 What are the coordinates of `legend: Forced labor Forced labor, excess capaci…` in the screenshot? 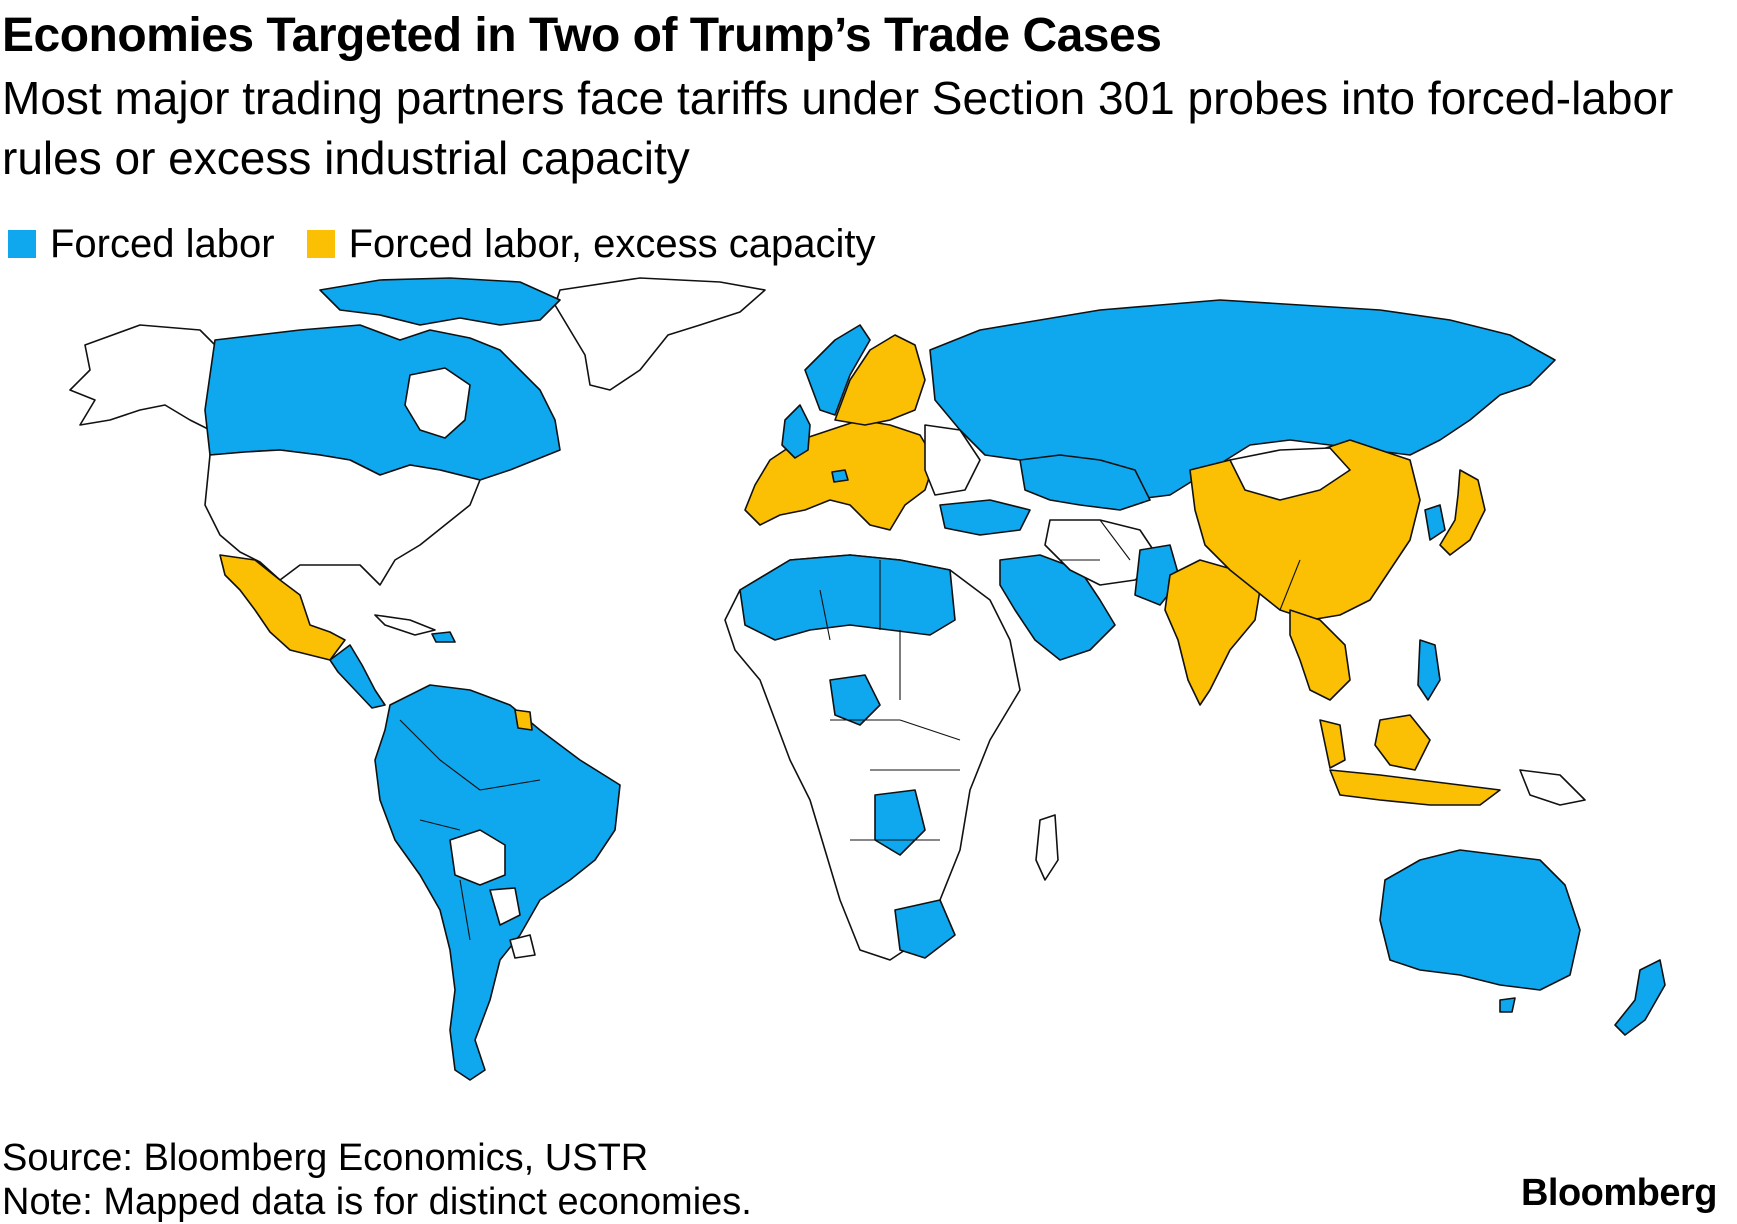 It's located at (457, 244).